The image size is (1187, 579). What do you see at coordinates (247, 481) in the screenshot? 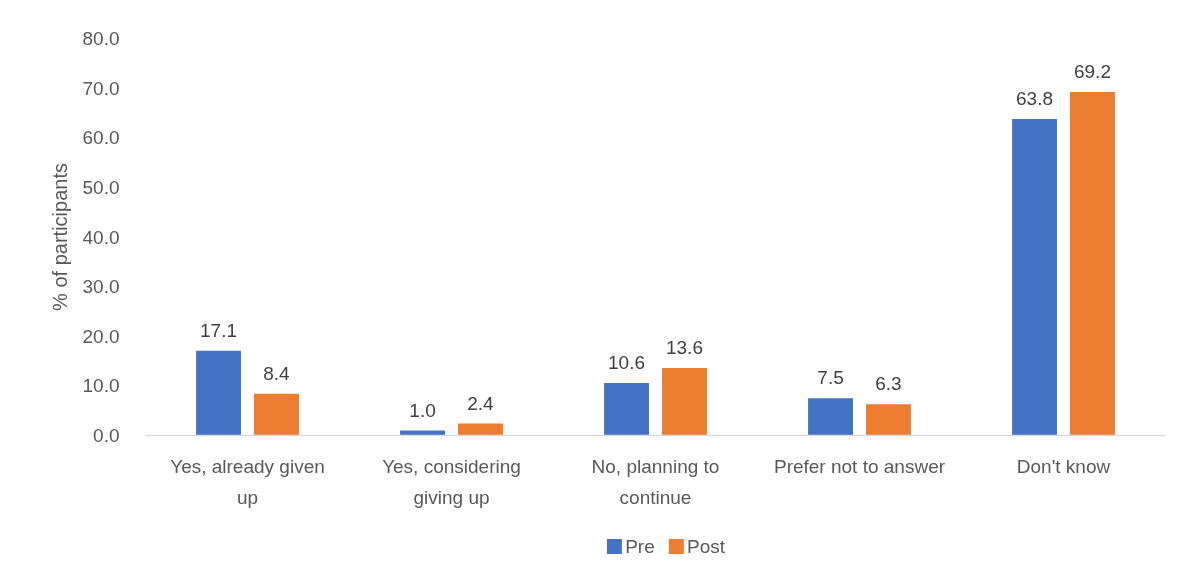
I see `x-tick-label: Yes, already given up` at bounding box center [247, 481].